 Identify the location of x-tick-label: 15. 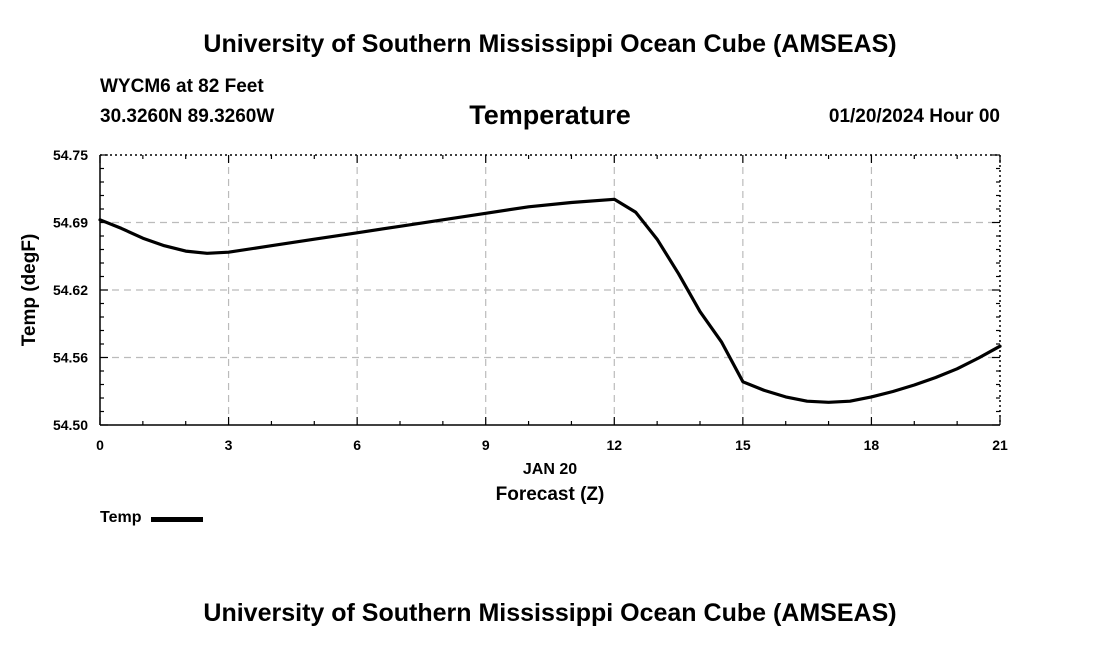
(743, 445).